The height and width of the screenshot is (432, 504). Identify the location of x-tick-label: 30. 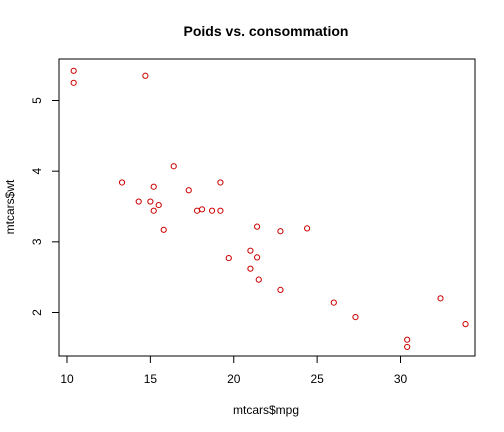
(401, 379).